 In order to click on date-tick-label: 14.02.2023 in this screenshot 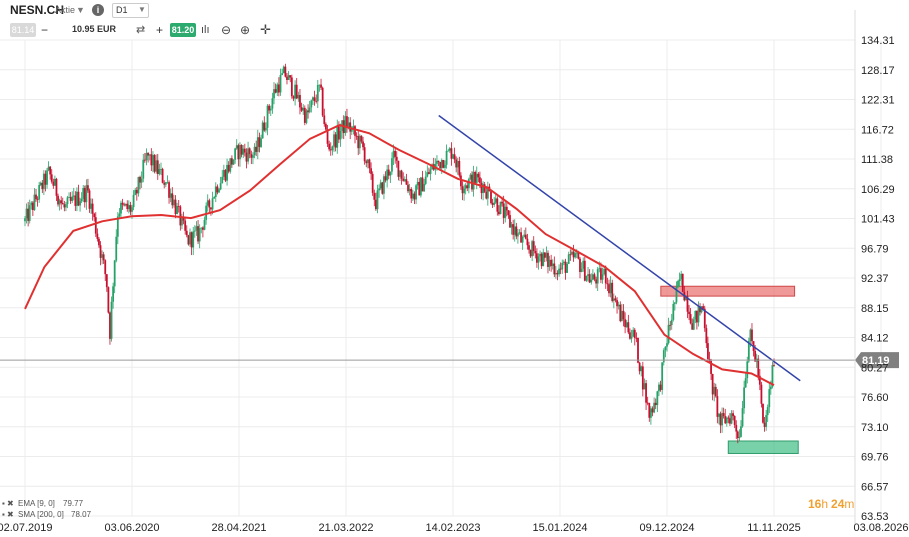, I will do `click(452, 528)`.